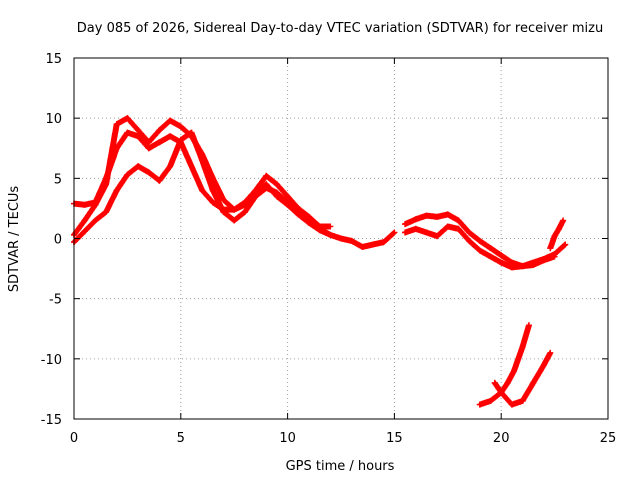  Describe the element at coordinates (340, 466) in the screenshot. I see `x-axis-title: GPS time / hours` at that location.